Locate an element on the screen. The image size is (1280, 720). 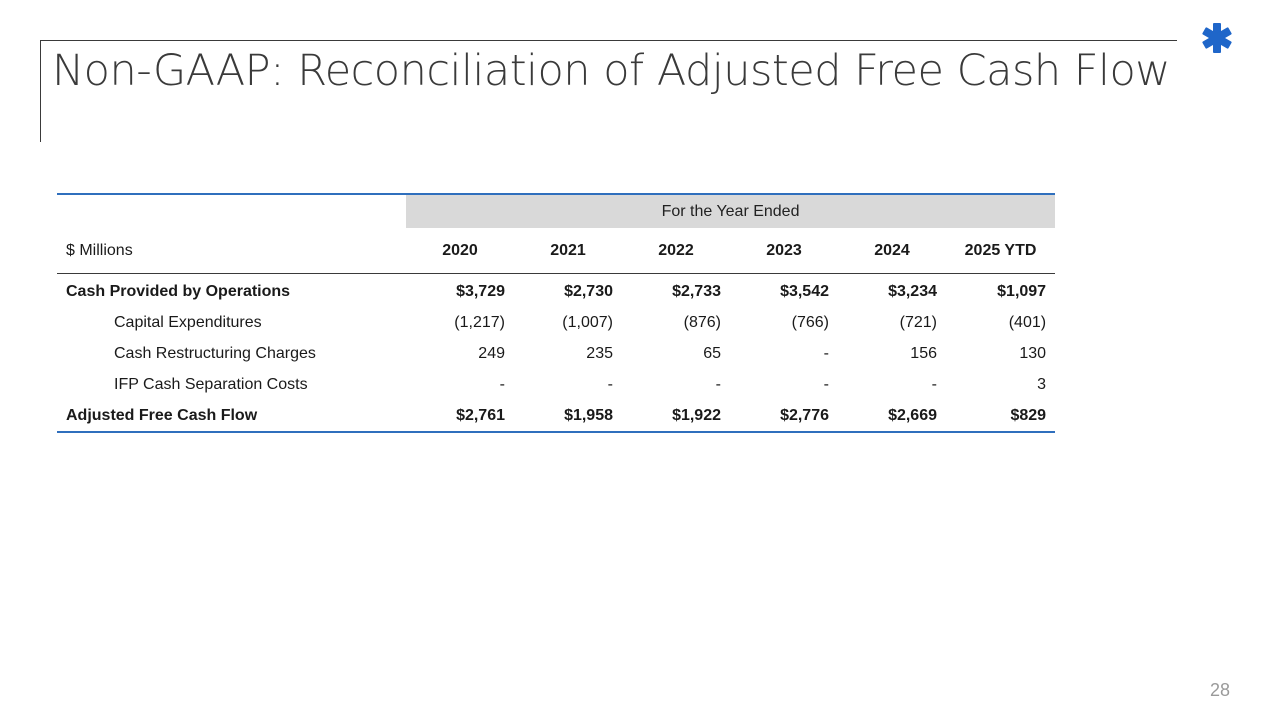
year-header: 2020 is located at coordinates (460, 251).